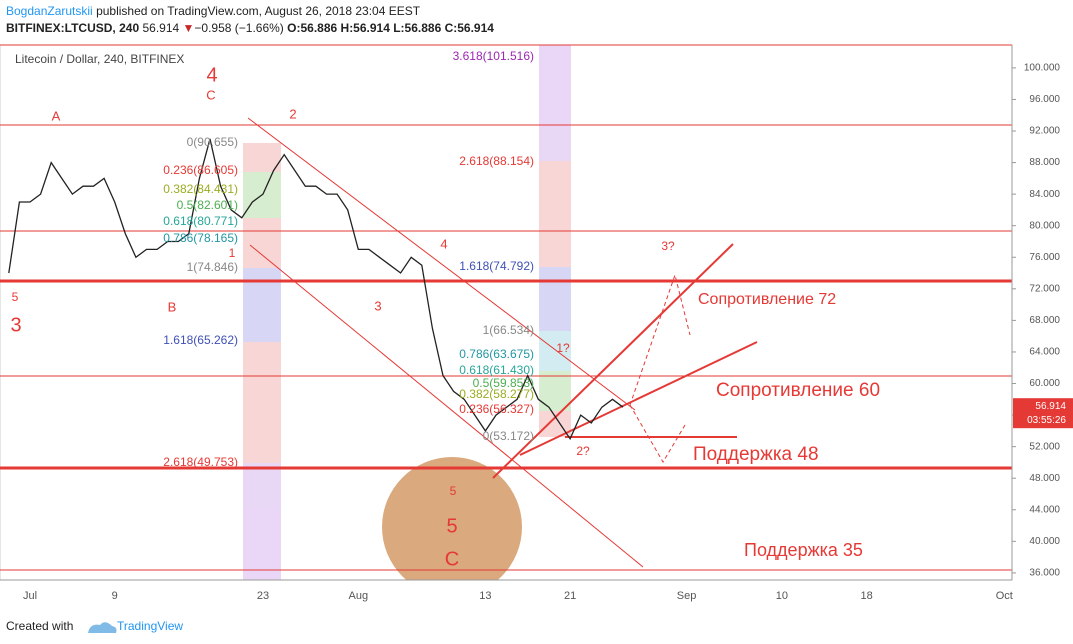  I want to click on footer-brand: TradingView, so click(150, 626).